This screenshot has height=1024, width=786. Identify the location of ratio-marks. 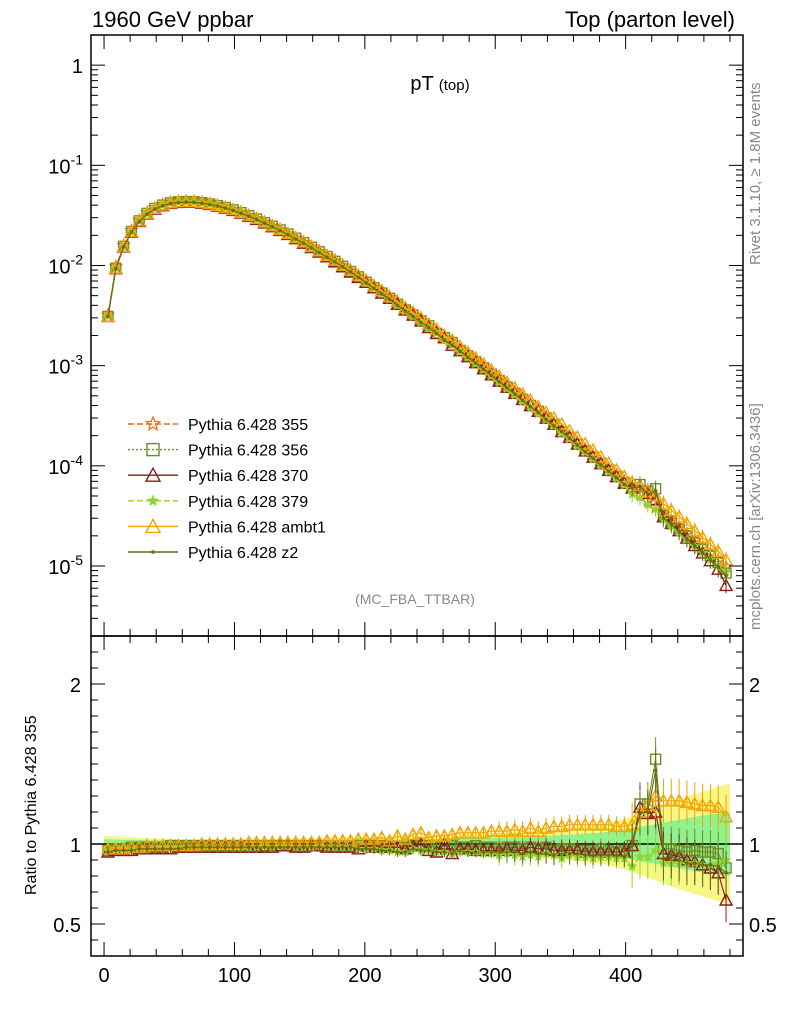
(417, 829).